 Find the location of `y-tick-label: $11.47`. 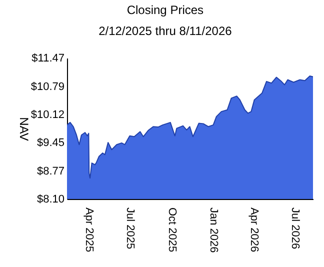

y-tick-label: $11.47 is located at coordinates (48, 58).